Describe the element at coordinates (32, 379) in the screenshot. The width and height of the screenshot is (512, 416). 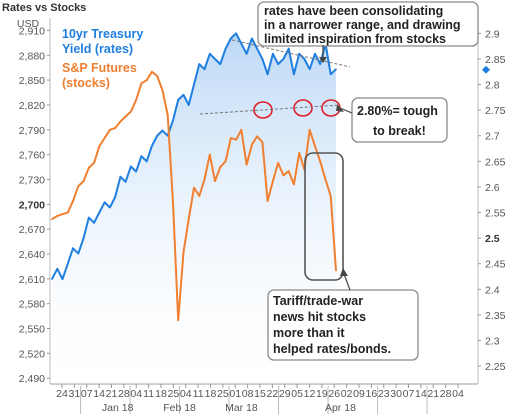
I see `y-left-tick-label: 2,490` at that location.